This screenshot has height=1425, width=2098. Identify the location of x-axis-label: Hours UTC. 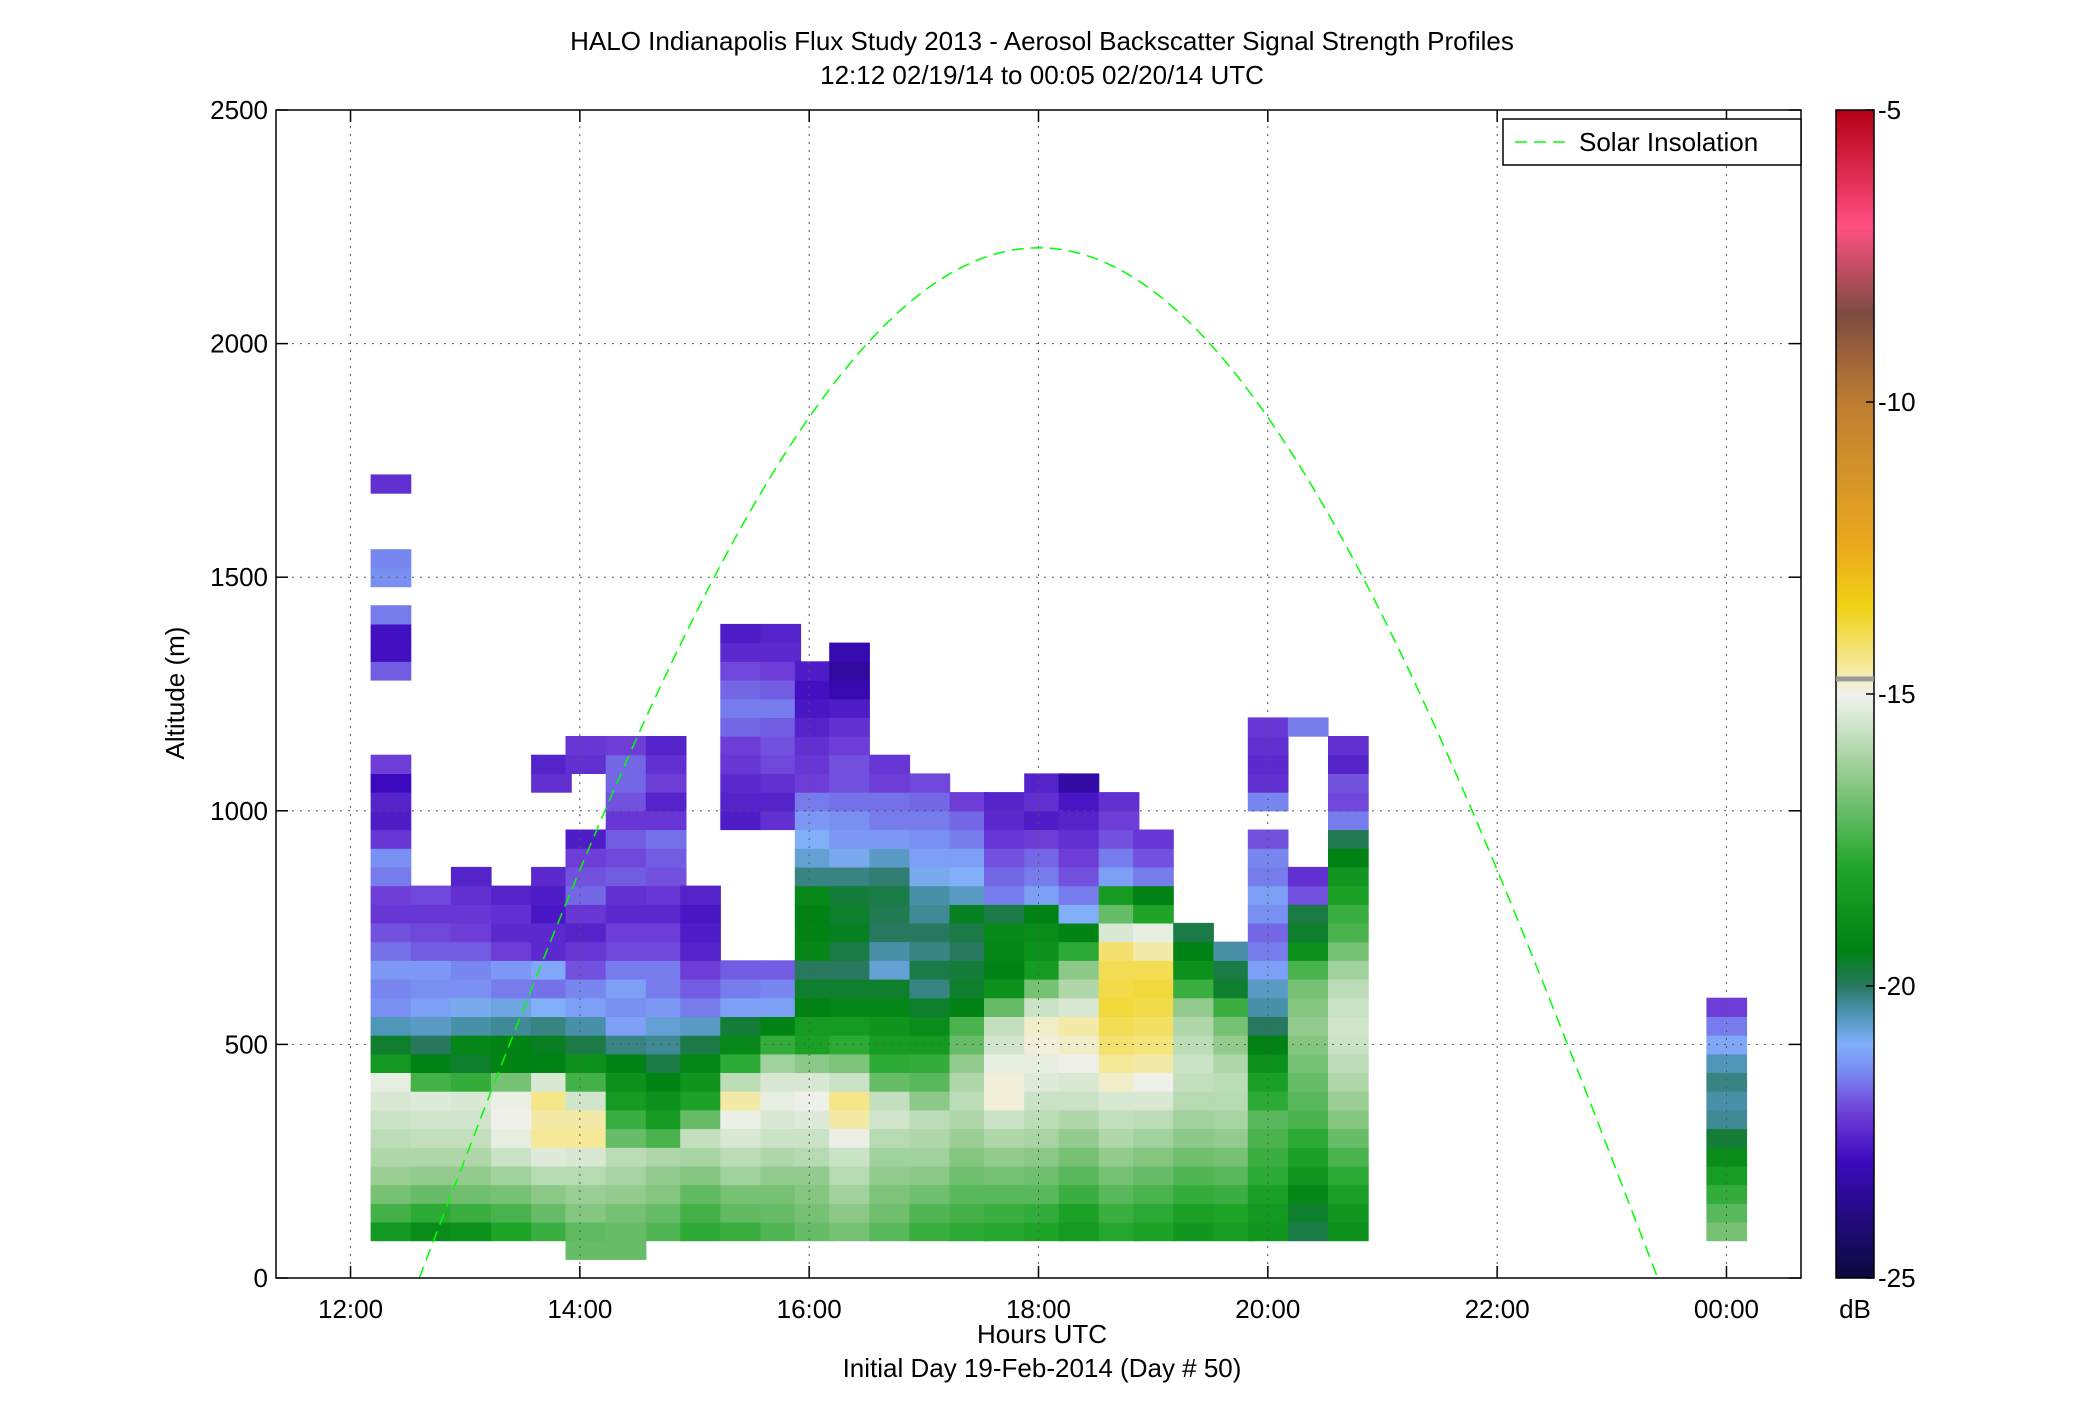
(1042, 1334).